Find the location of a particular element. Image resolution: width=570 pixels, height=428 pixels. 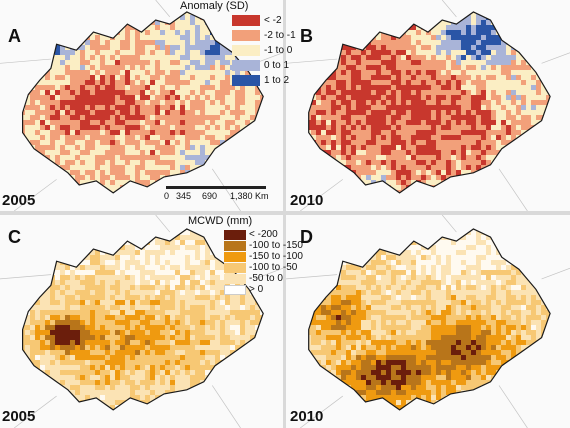

scale-tick: 690 is located at coordinates (210, 196).